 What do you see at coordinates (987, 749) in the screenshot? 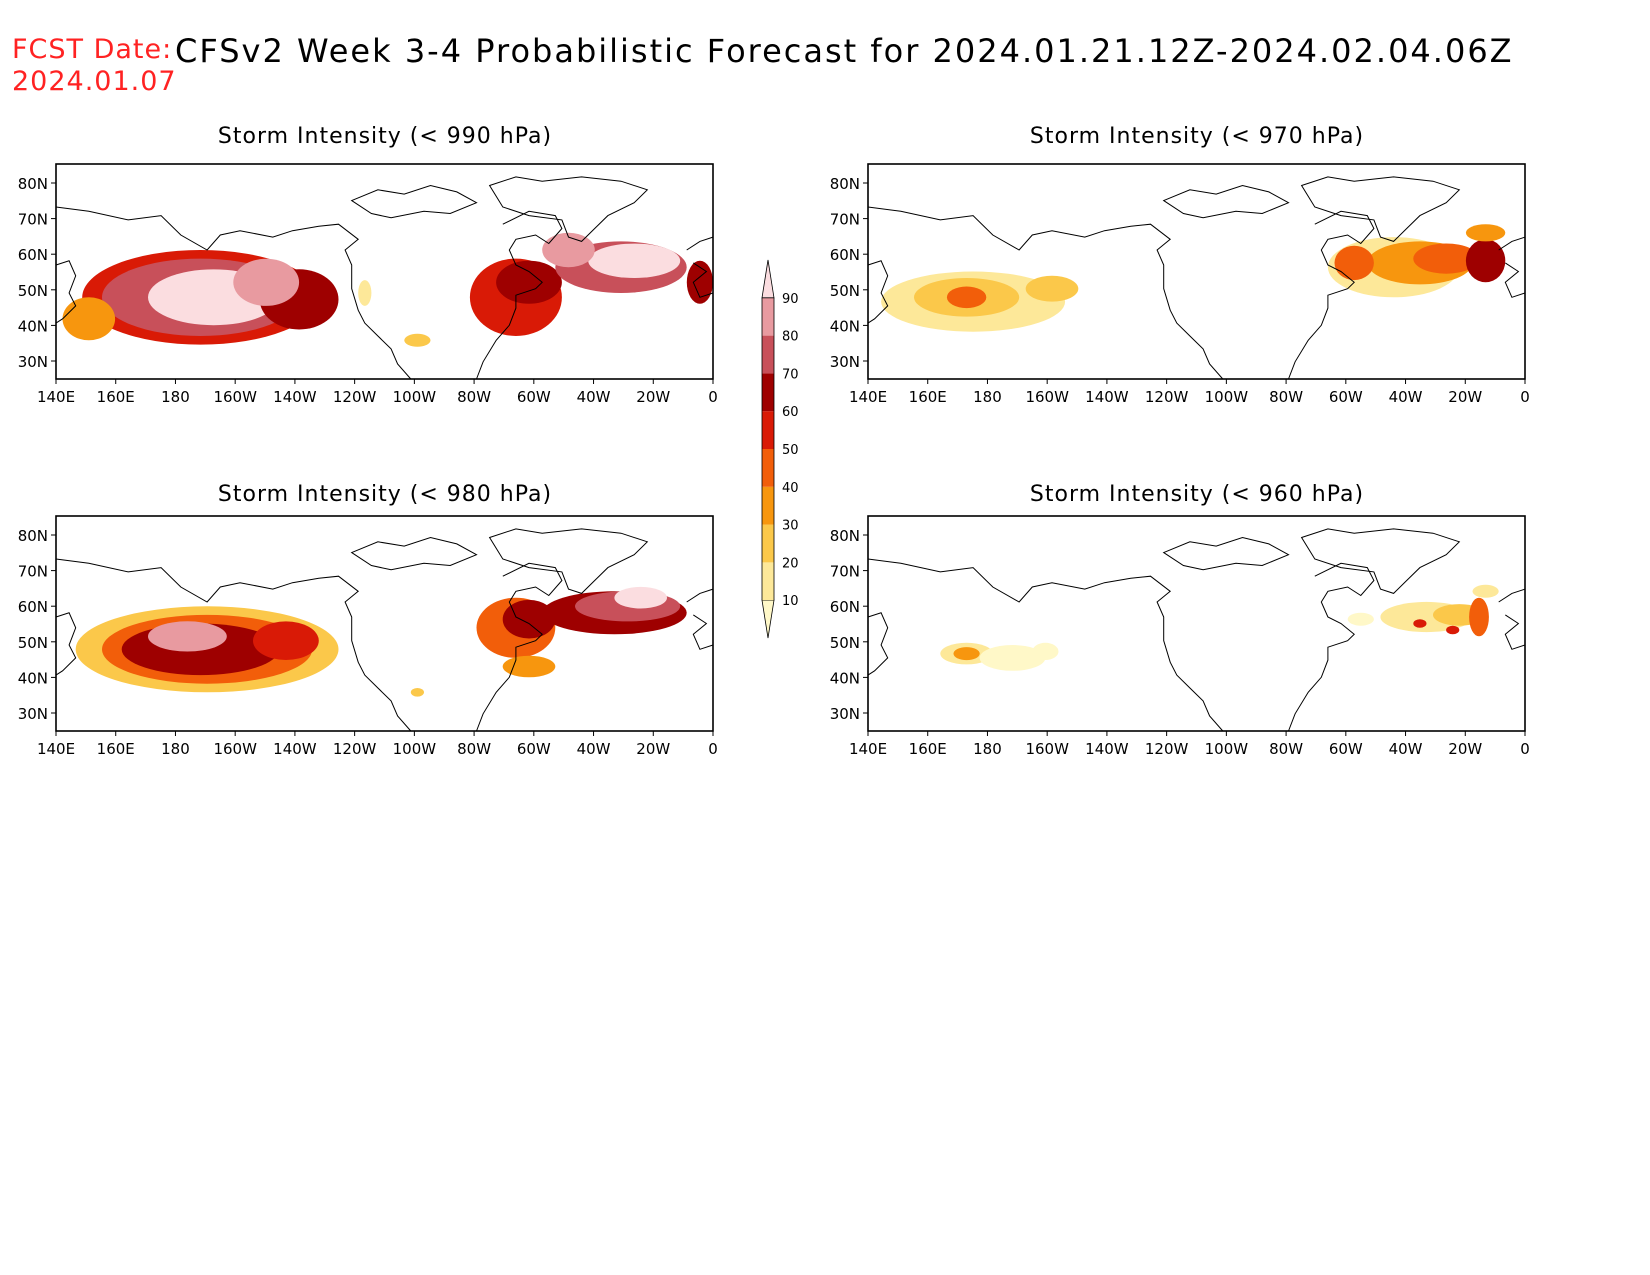
I see `lon-tick-label: 180` at bounding box center [987, 749].